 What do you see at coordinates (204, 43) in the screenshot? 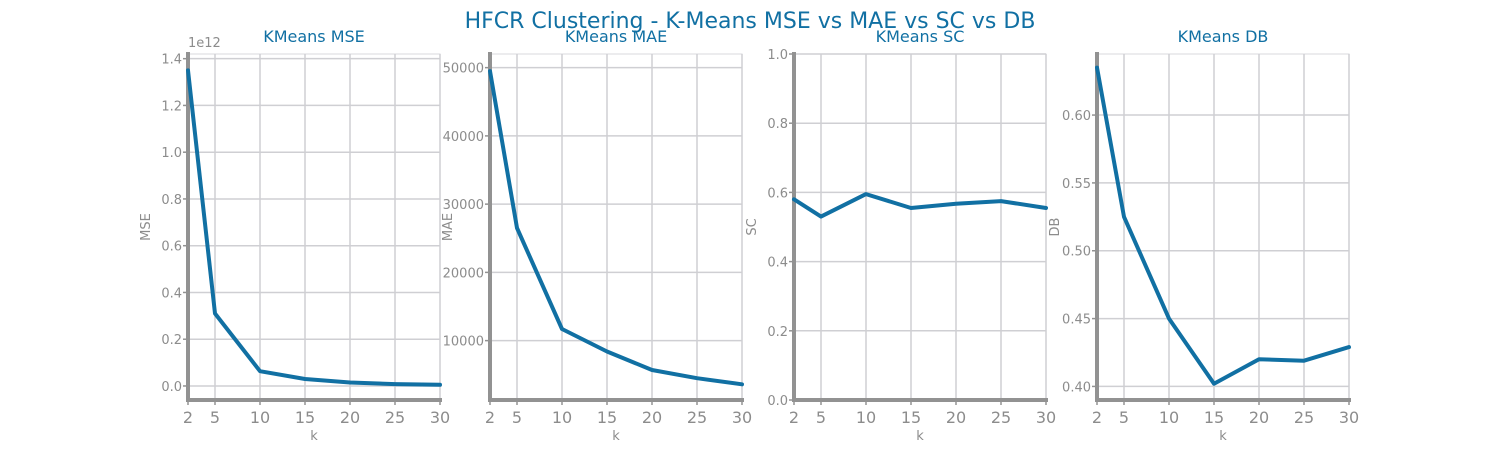
I see `mse-y-offset-text: 1e12` at bounding box center [204, 43].